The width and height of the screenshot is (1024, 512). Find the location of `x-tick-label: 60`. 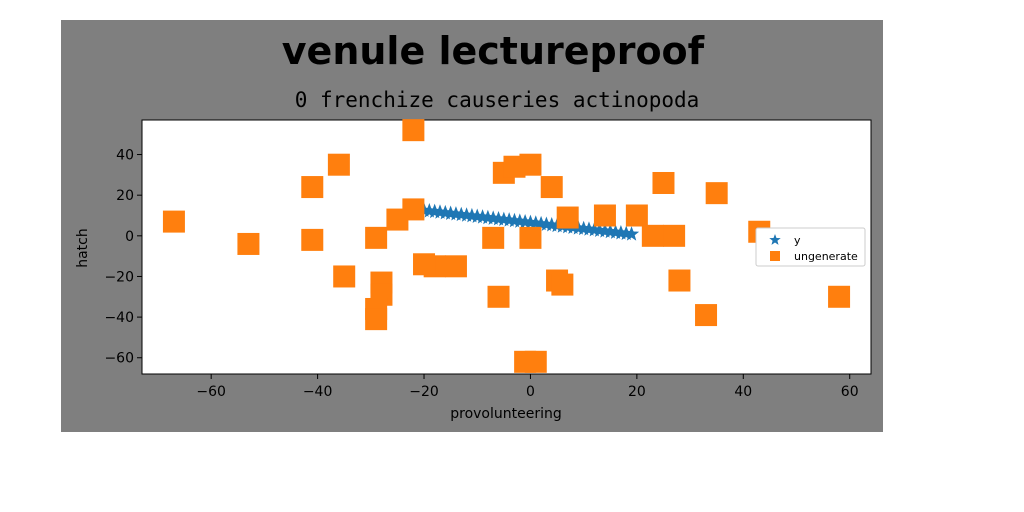

x-tick-label: 60 is located at coordinates (850, 392).